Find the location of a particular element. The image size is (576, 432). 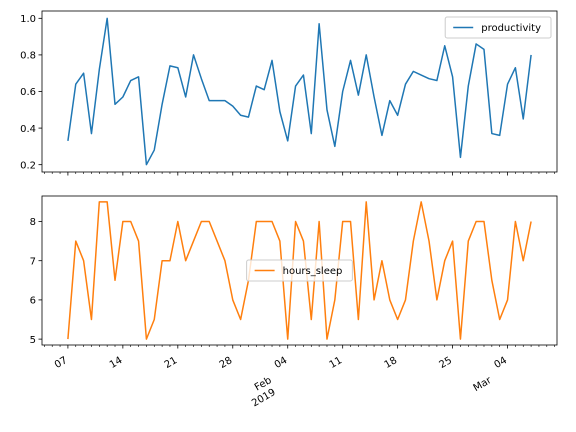

y-tick-label: 0.8 is located at coordinates (28, 56).